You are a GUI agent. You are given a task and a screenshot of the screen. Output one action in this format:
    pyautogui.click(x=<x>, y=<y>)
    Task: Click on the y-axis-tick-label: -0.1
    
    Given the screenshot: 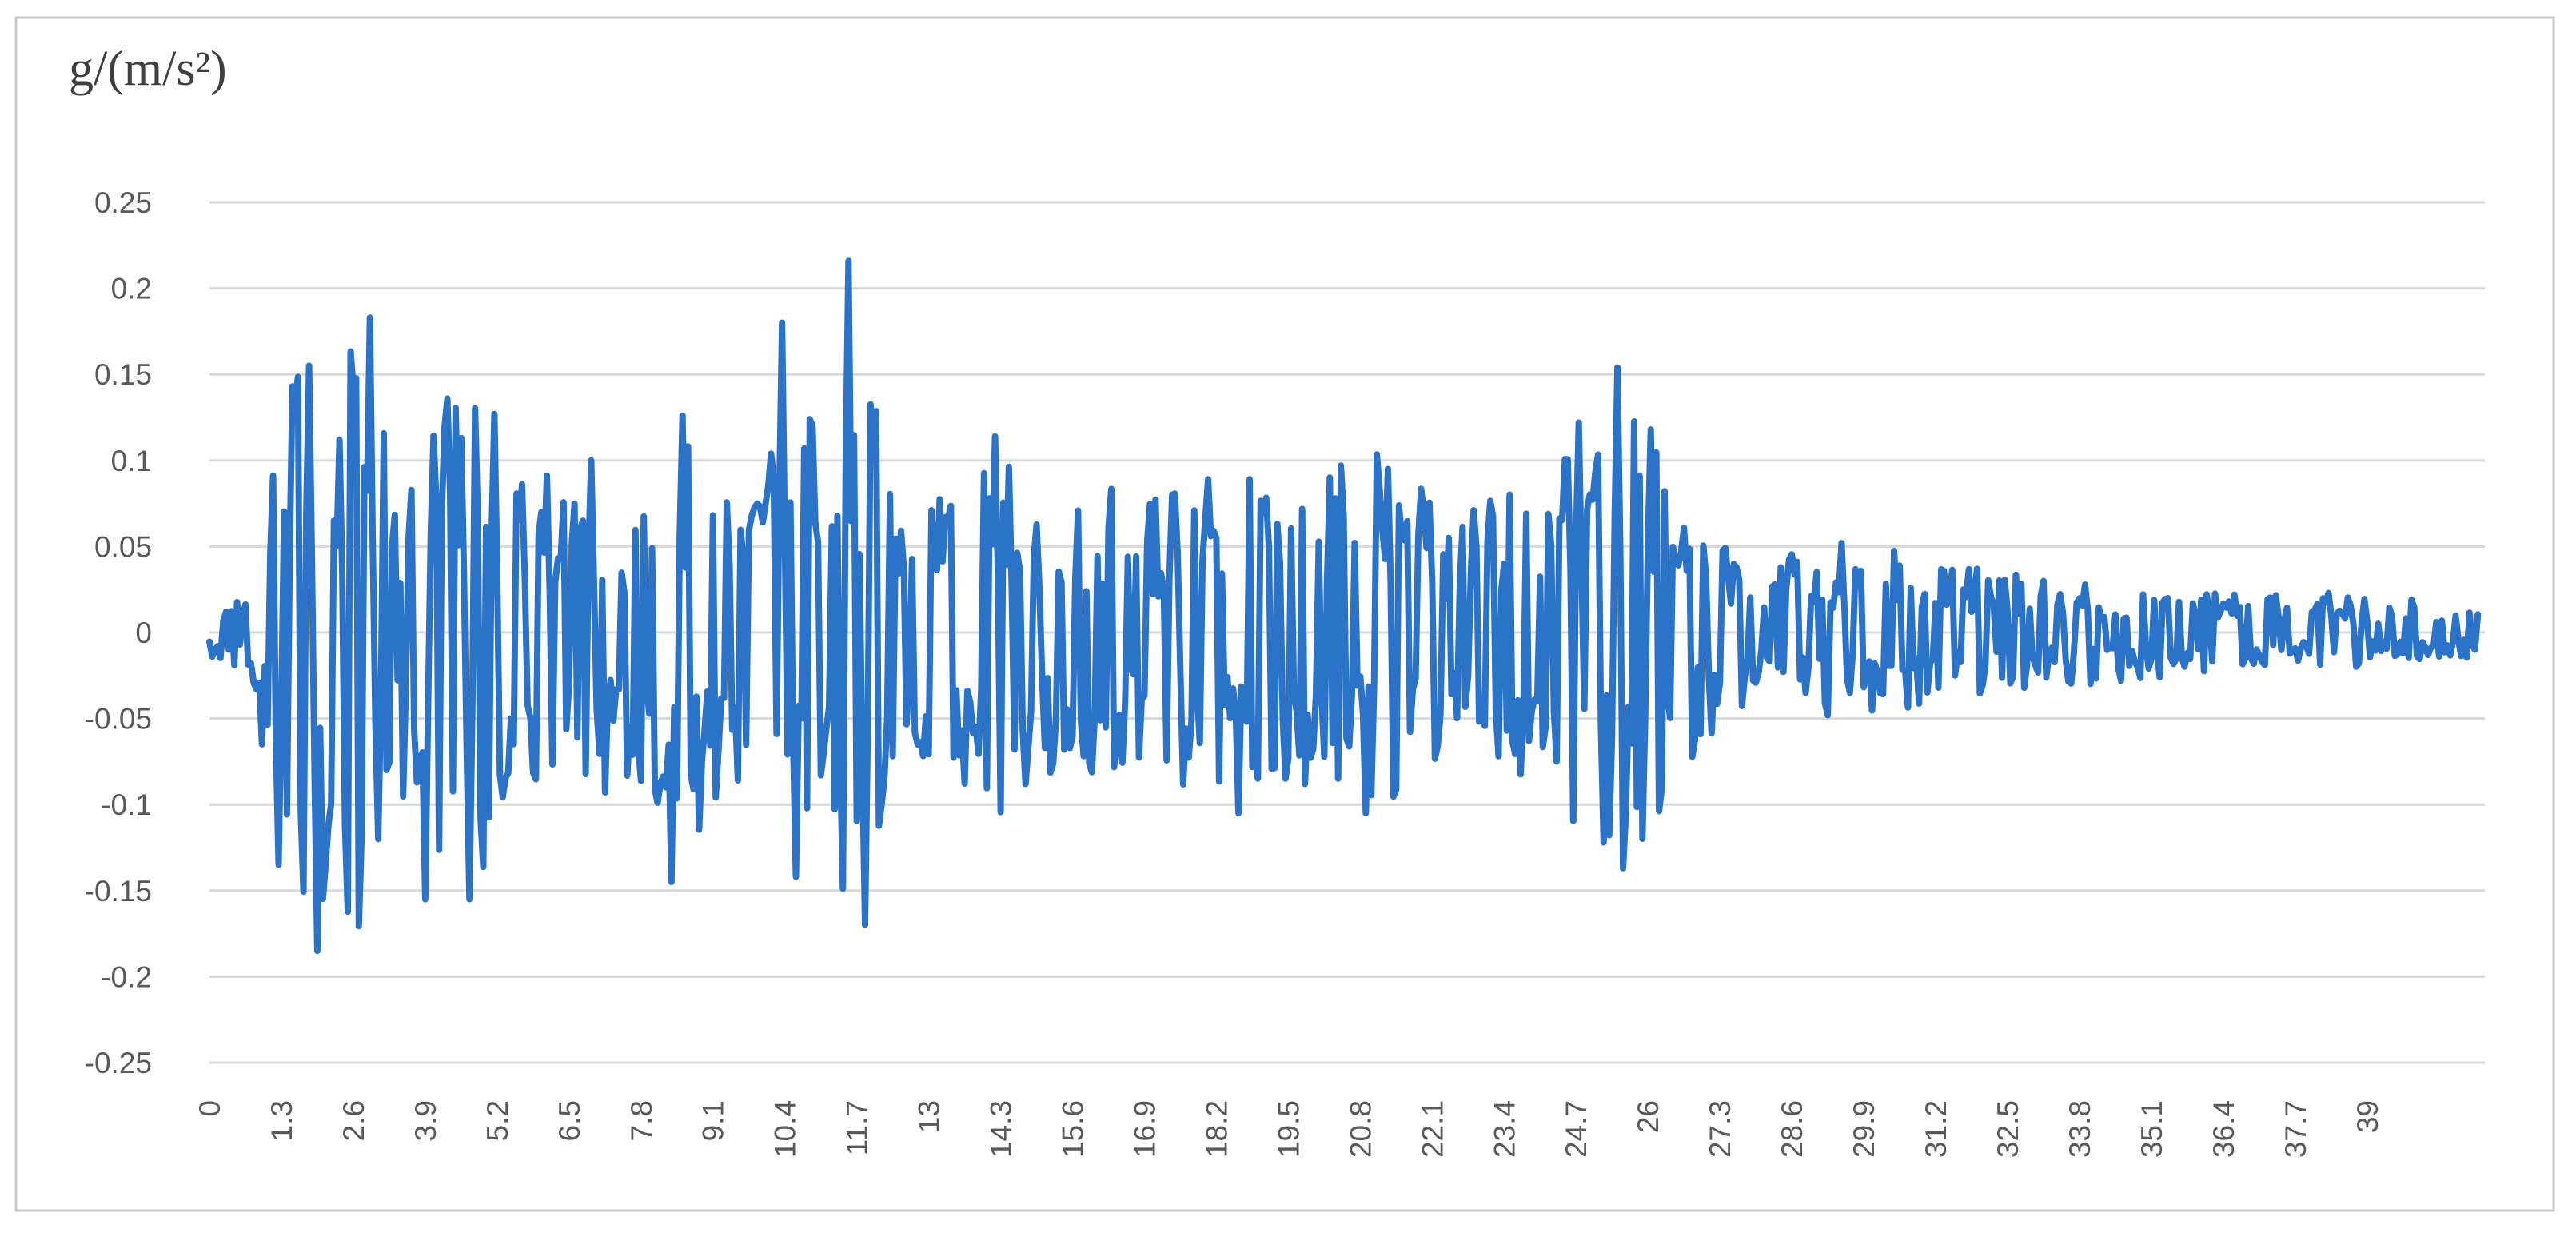 What is the action you would take?
    pyautogui.click(x=126, y=805)
    